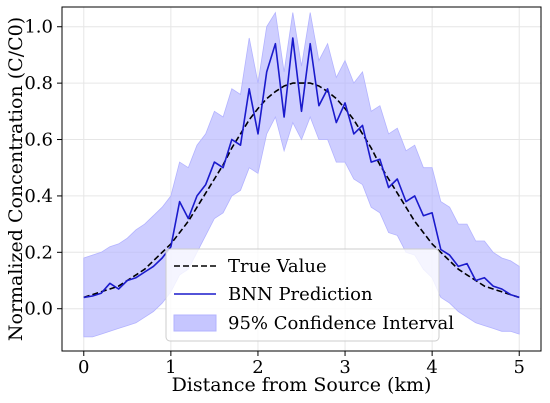 The height and width of the screenshot is (403, 550). Describe the element at coordinates (38, 140) in the screenshot. I see `y-tick-label-3: 0.6` at that location.